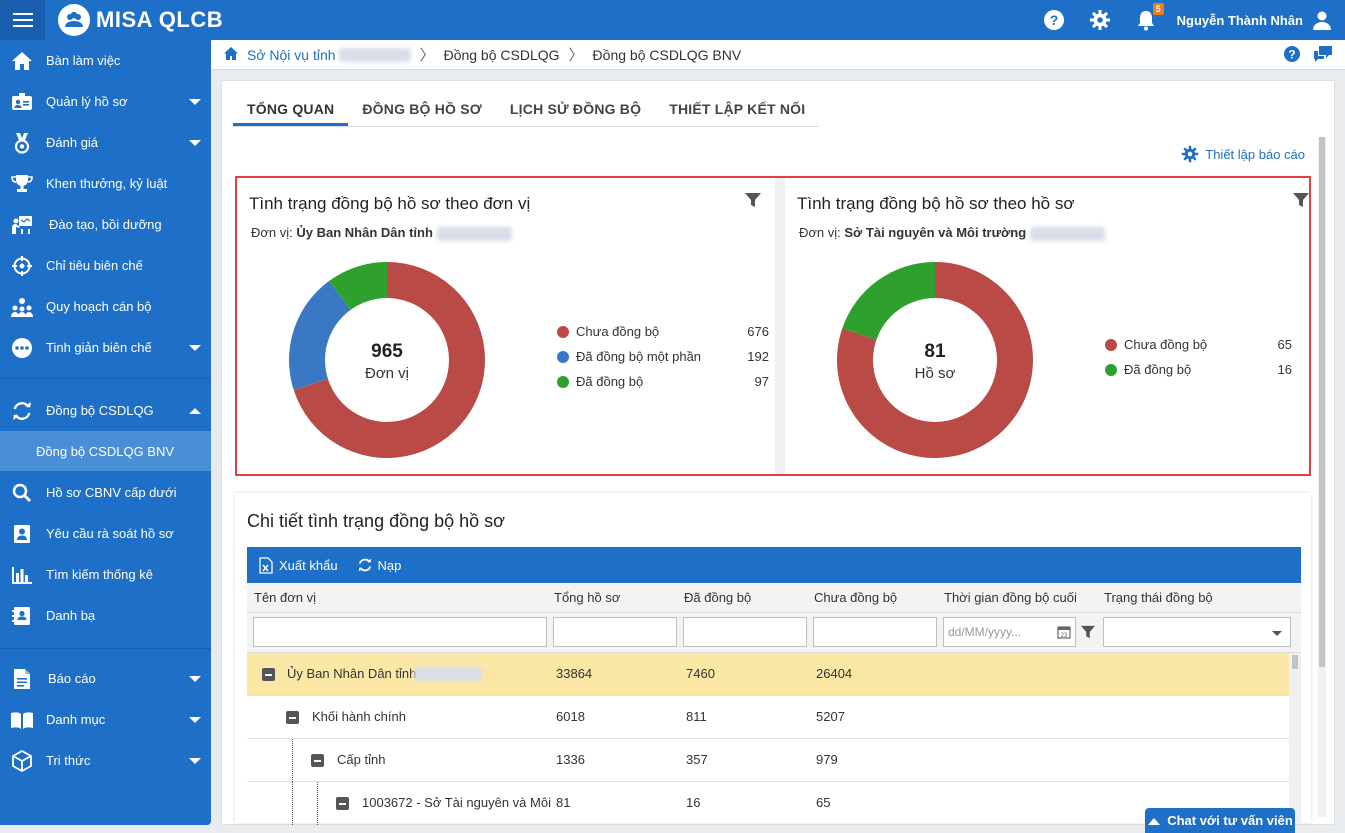  I want to click on hamburger-menu-button, so click(22, 20).